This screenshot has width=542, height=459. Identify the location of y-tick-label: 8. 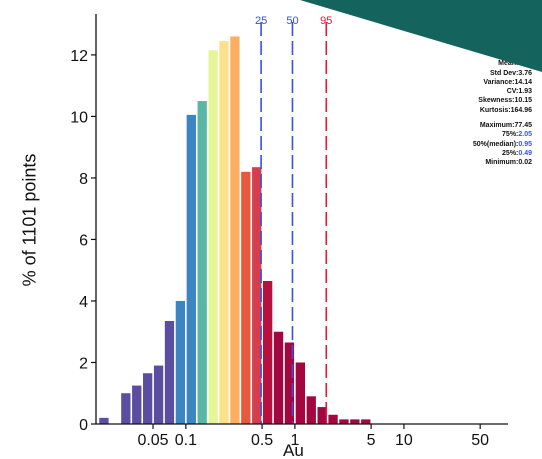
(83, 179).